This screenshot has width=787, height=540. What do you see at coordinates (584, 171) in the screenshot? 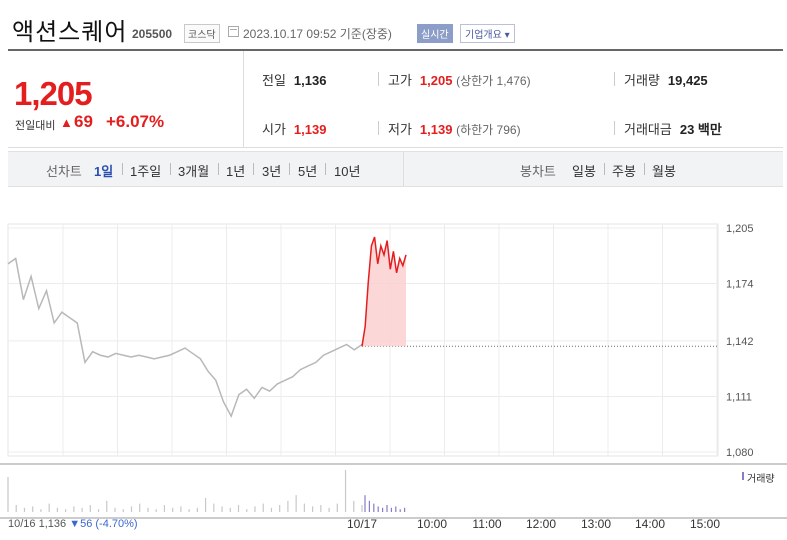
I see `candle-daily: 일봉` at bounding box center [584, 171].